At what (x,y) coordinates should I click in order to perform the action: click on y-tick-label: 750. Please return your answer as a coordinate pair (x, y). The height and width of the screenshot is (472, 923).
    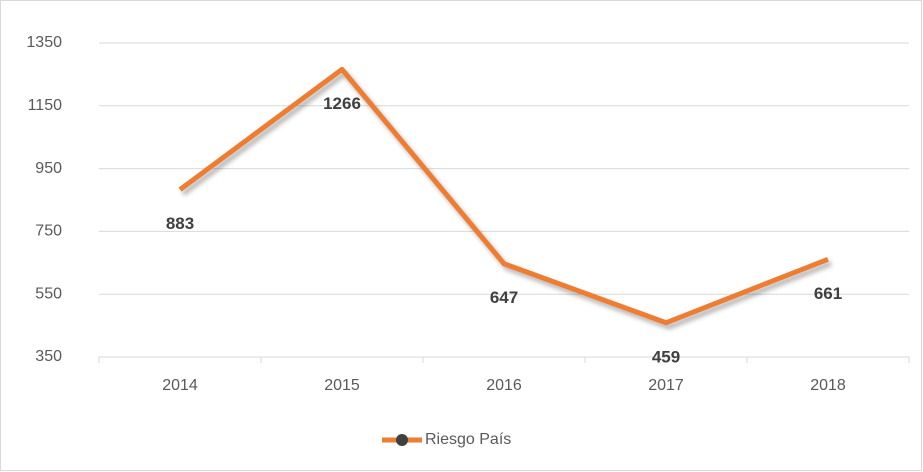
    Looking at the image, I should click on (48, 231).